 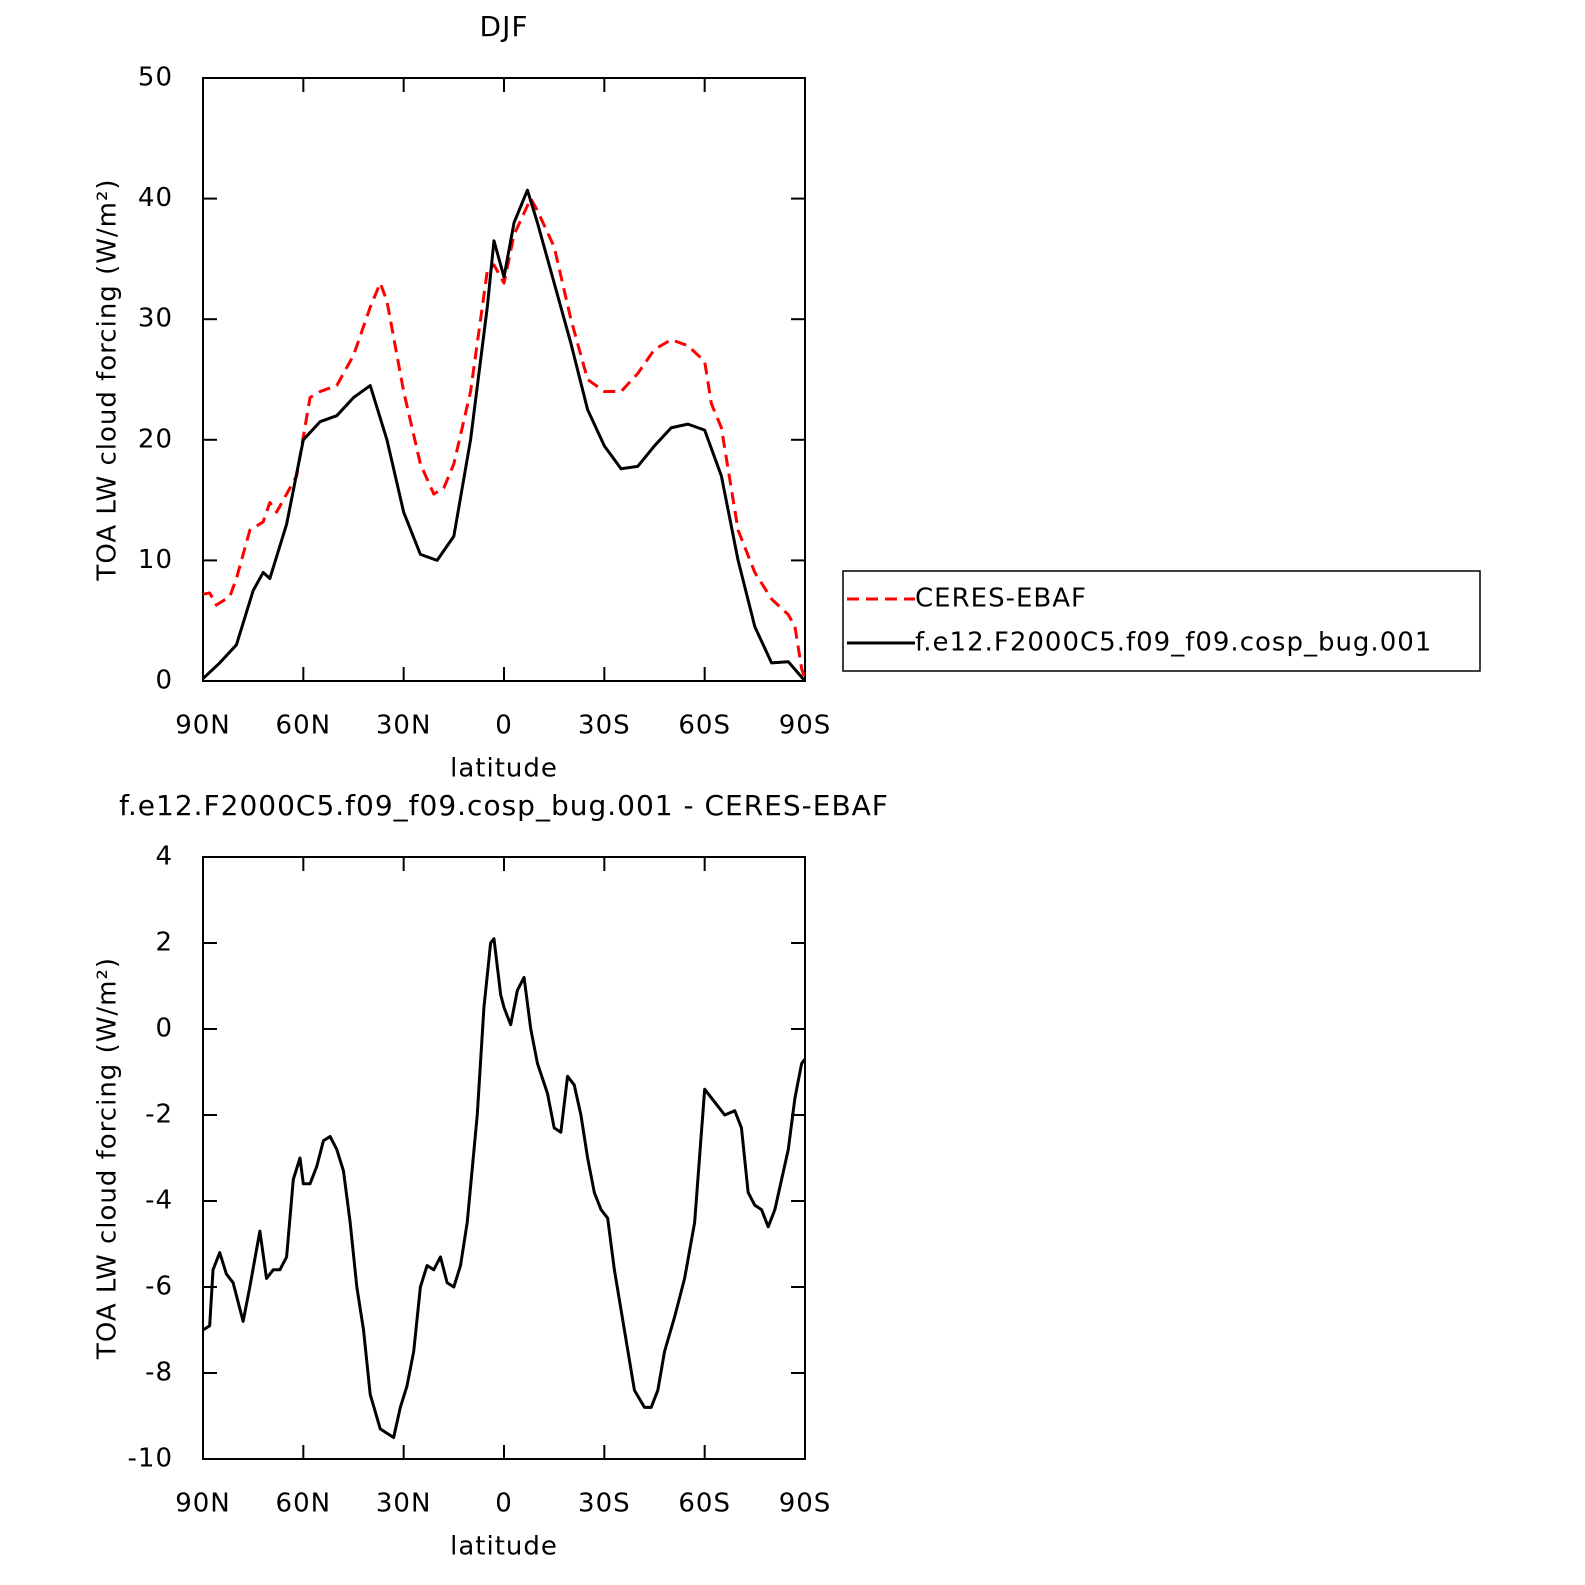 What do you see at coordinates (1173, 643) in the screenshot?
I see `legend-label: f.e12.F2000C5.f09_f09.cosp_bug.001` at bounding box center [1173, 643].